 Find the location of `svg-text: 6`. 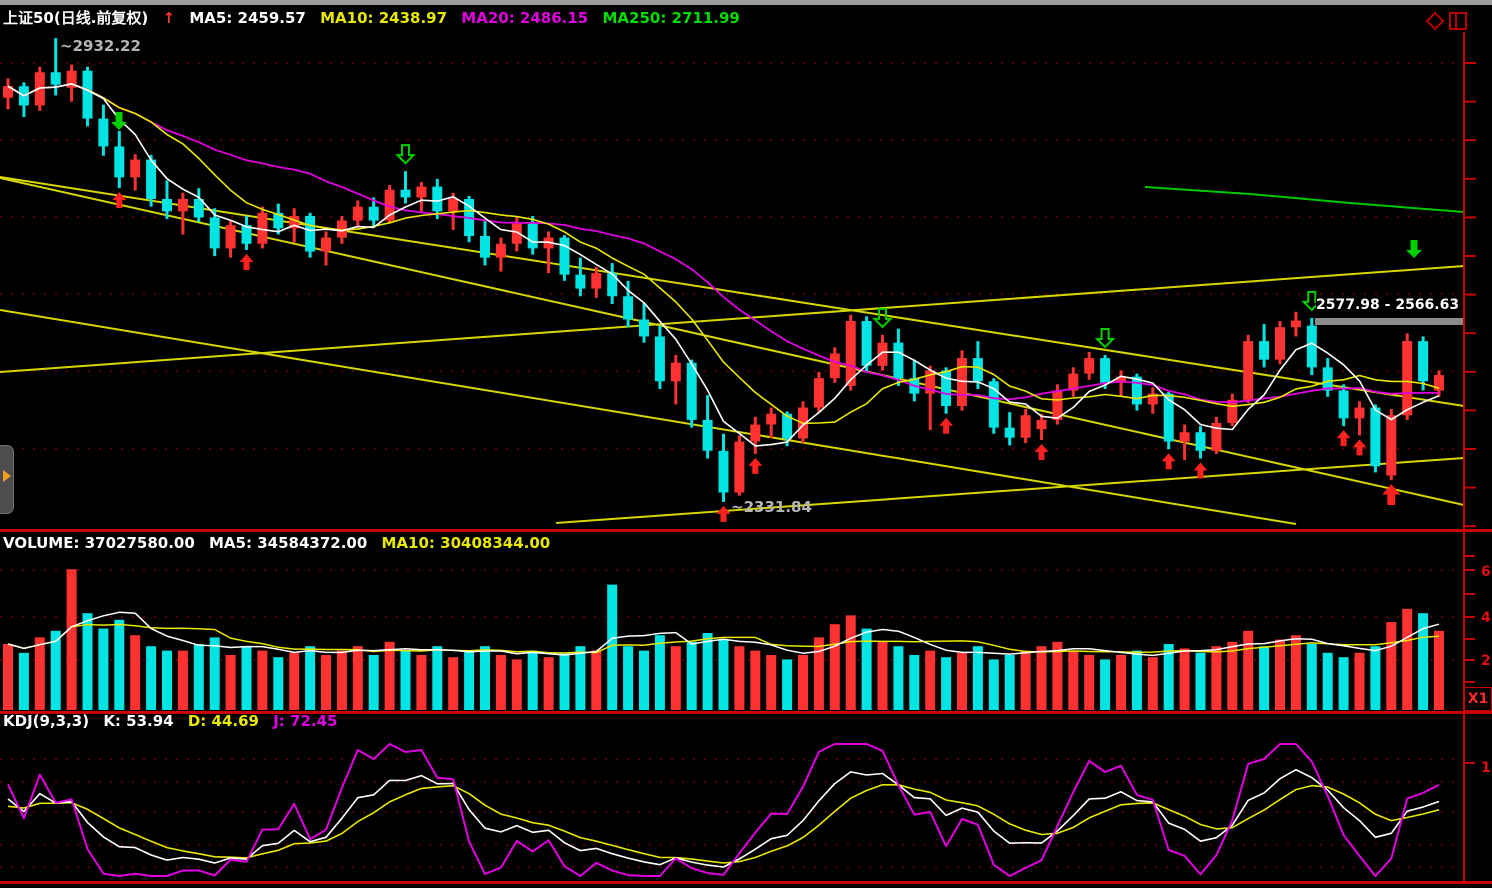

svg-text: 6 is located at coordinates (1486, 572).